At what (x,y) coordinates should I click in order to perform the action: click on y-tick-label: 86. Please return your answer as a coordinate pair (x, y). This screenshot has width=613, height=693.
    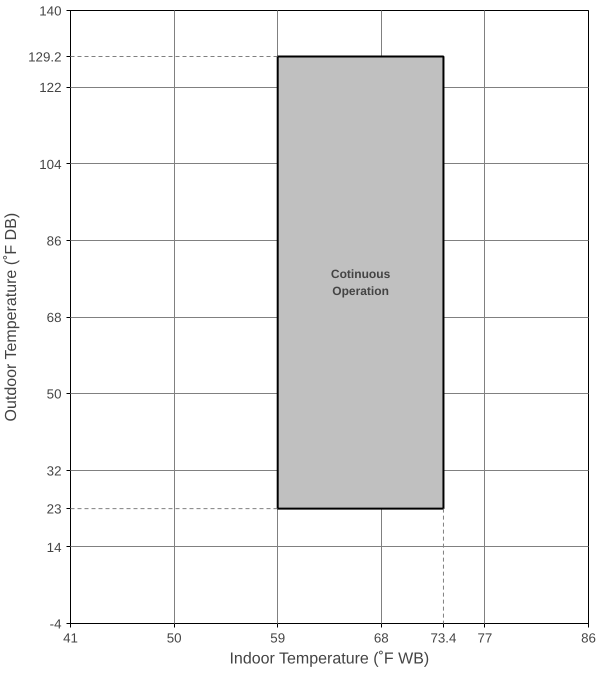
    Looking at the image, I should click on (54, 240).